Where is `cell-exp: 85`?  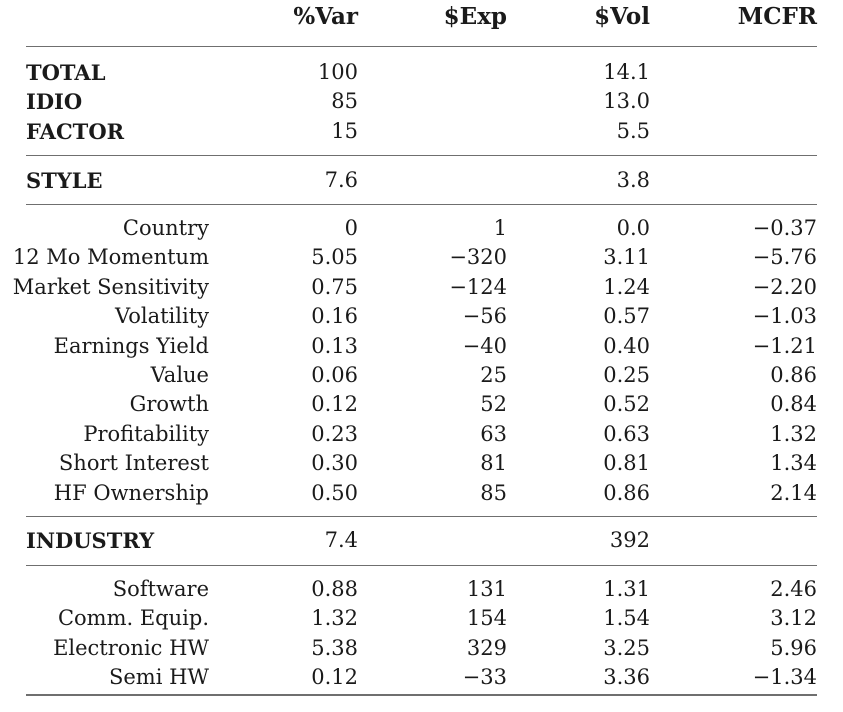 cell-exp: 85 is located at coordinates (493, 492).